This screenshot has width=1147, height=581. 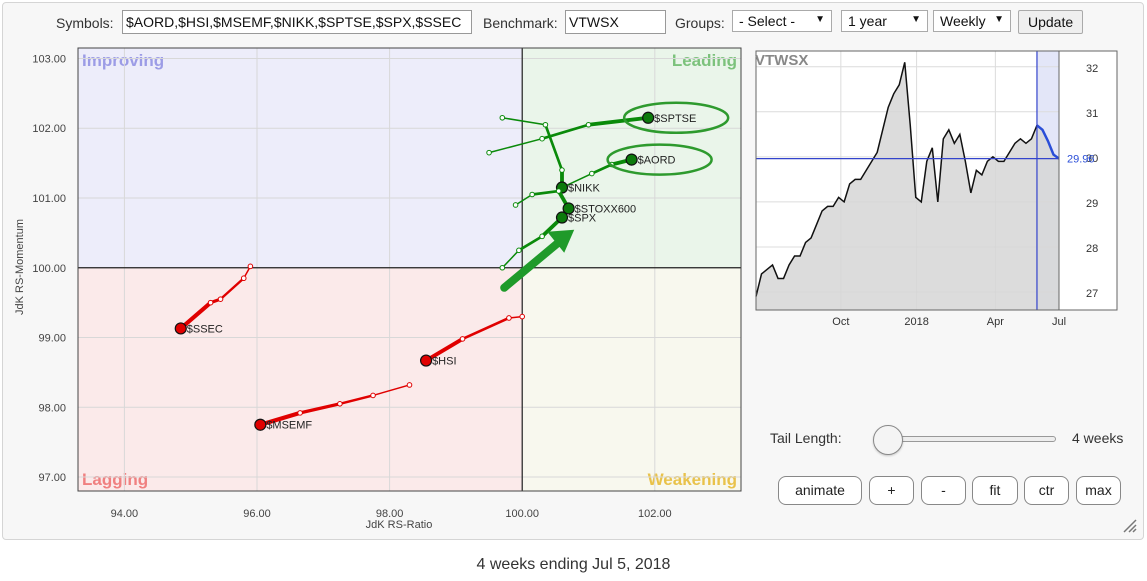 I want to click on head-point-spx, so click(x=562, y=217).